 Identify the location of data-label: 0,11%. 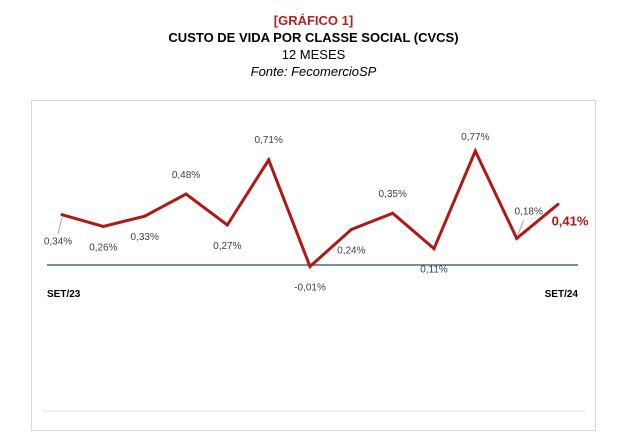
(434, 270).